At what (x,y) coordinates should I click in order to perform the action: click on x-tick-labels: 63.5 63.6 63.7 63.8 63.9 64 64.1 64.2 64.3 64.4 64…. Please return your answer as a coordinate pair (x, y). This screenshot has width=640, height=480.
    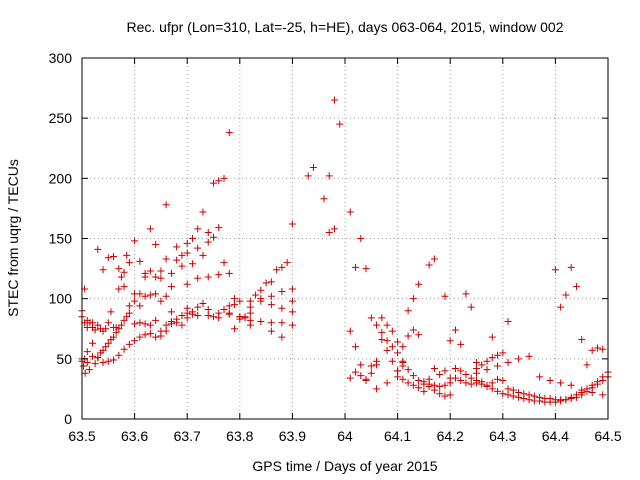
    Looking at the image, I should click on (344, 436).